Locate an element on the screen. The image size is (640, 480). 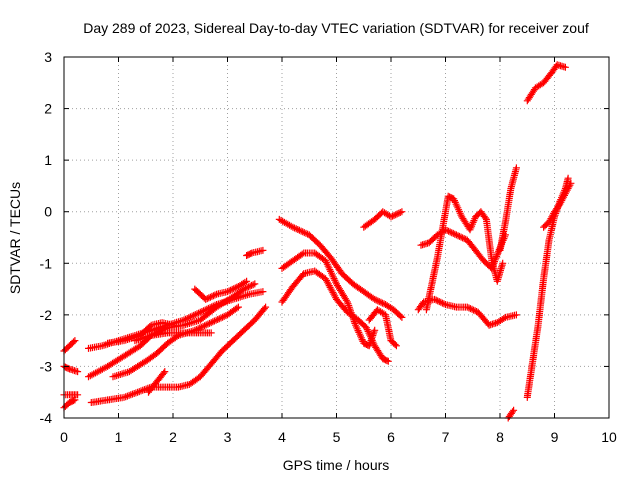
data-series-sat-i is located at coordinates (173, 337).